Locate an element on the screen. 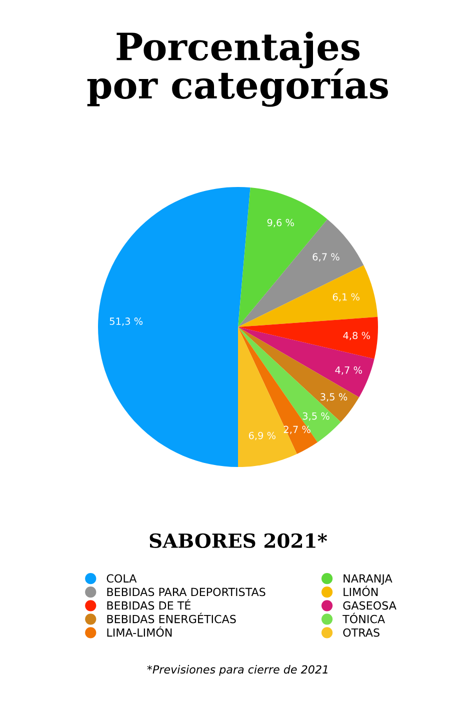 This screenshot has width=476, height=702. legend-label: COLA is located at coordinates (121, 578).